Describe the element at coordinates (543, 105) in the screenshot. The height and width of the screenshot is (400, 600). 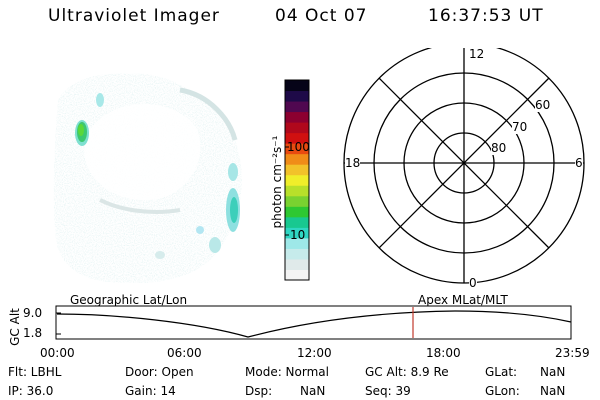
I see `lat-label-60: 60` at that location.